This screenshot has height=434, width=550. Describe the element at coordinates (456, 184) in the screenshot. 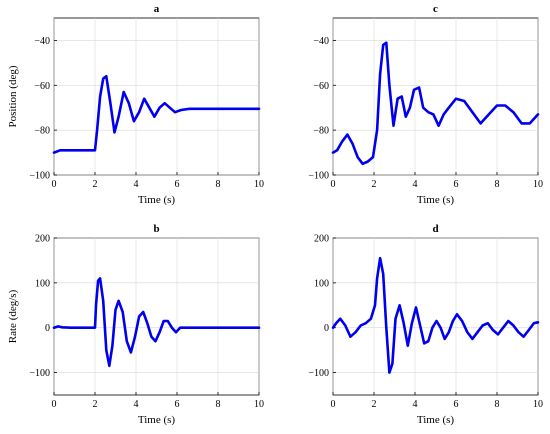

I see `x-tick-label-c-3: 6` at that location.